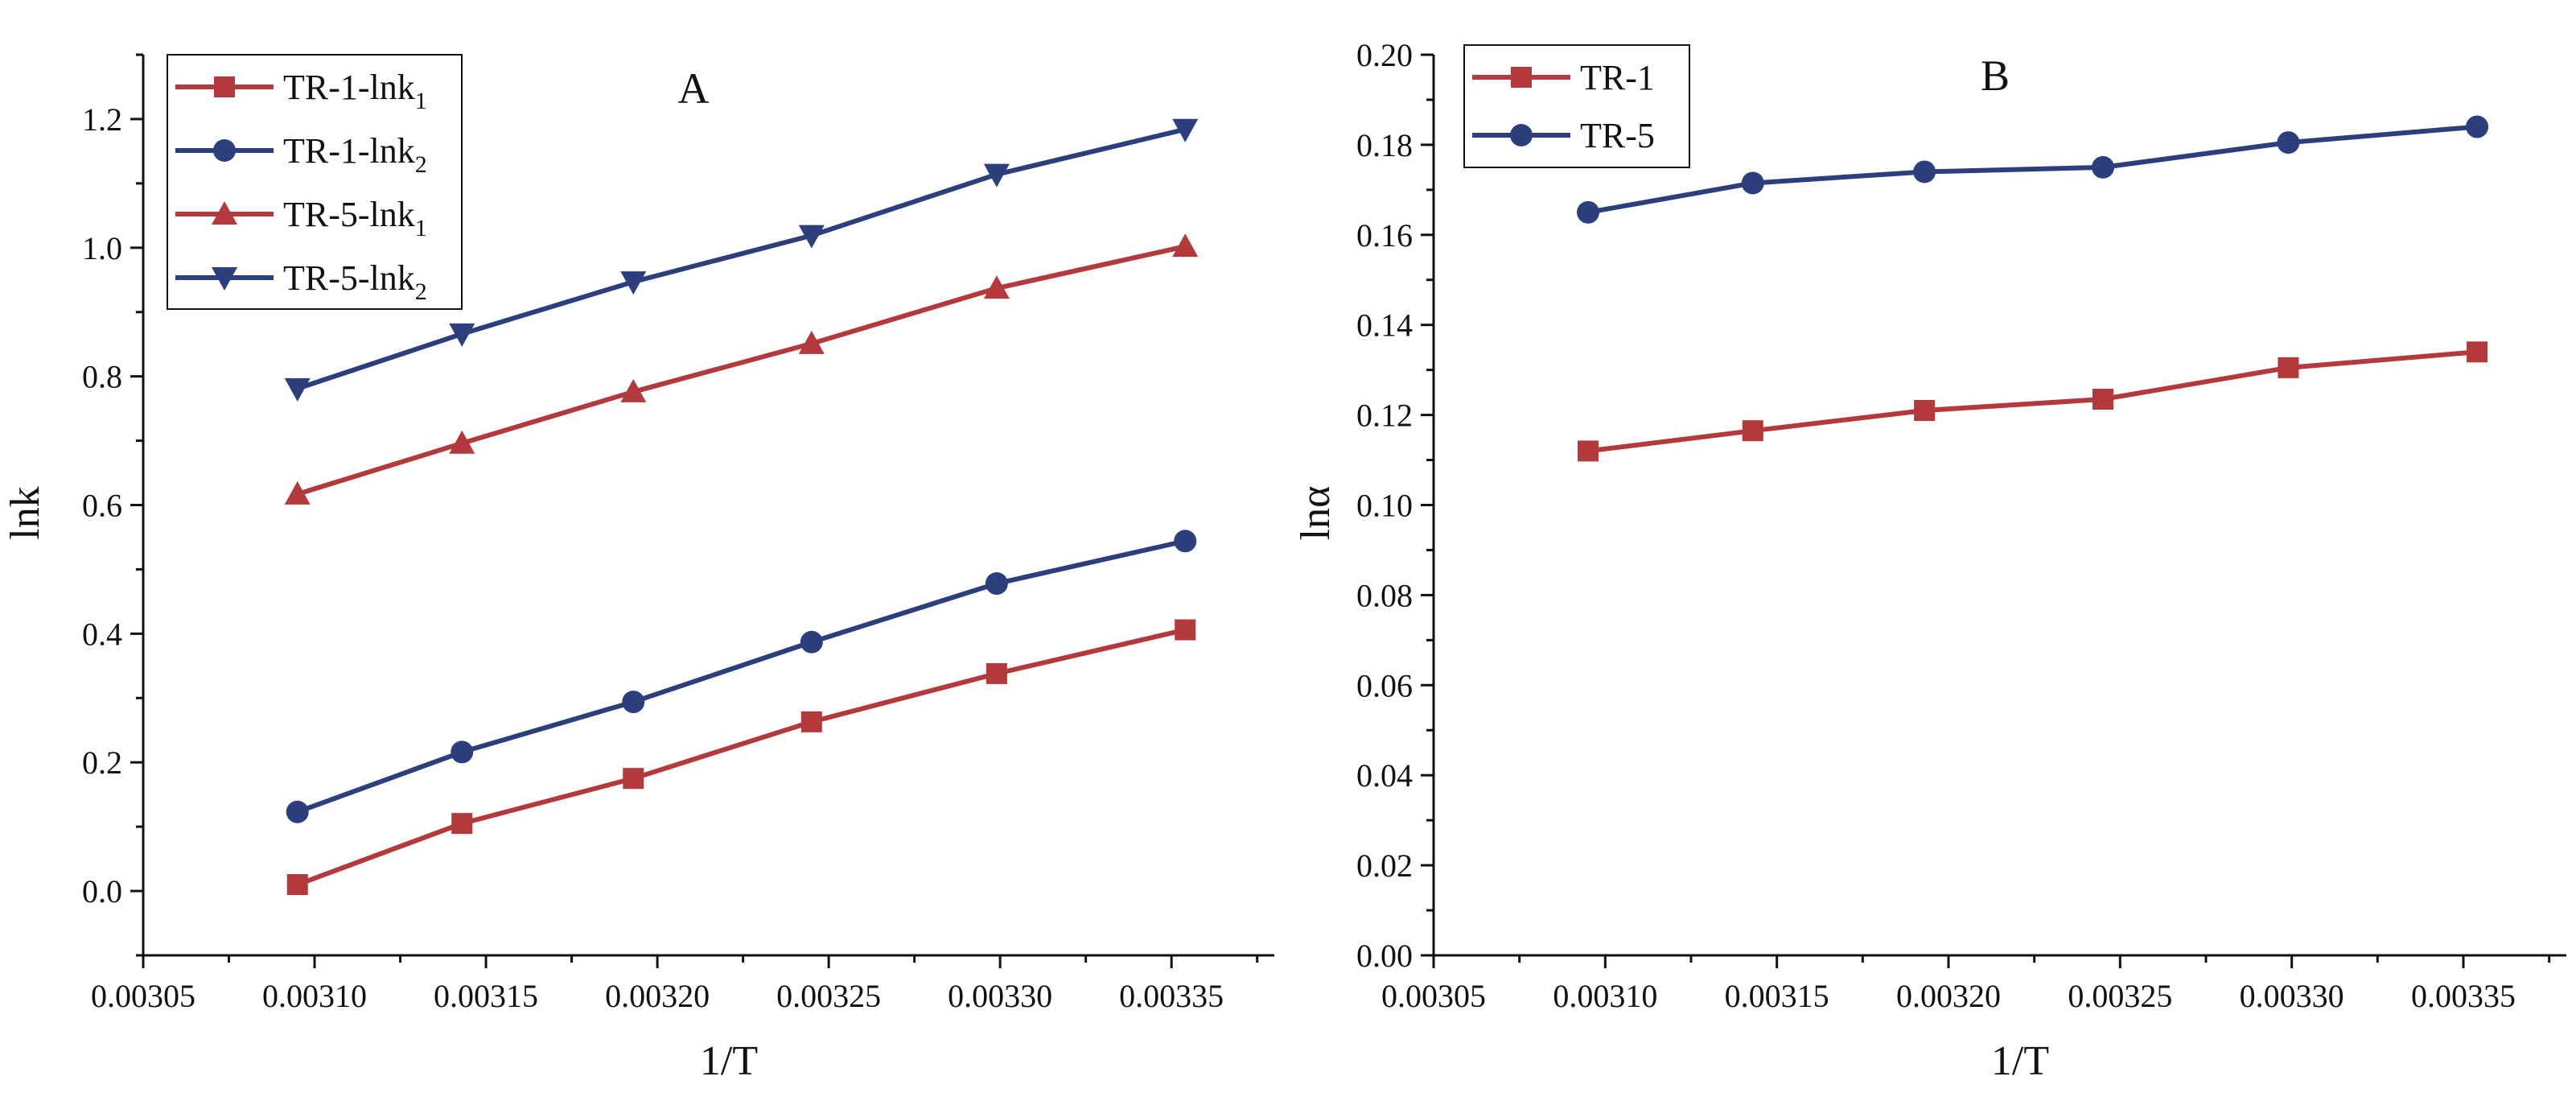  Describe the element at coordinates (1777, 996) in the screenshot. I see `x-tick-label: 0.00315` at that location.